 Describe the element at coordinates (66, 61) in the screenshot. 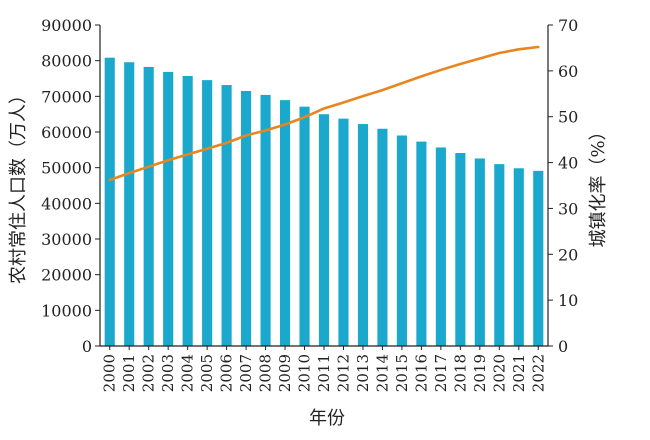

I see `left-tick-label: 80000` at that location.